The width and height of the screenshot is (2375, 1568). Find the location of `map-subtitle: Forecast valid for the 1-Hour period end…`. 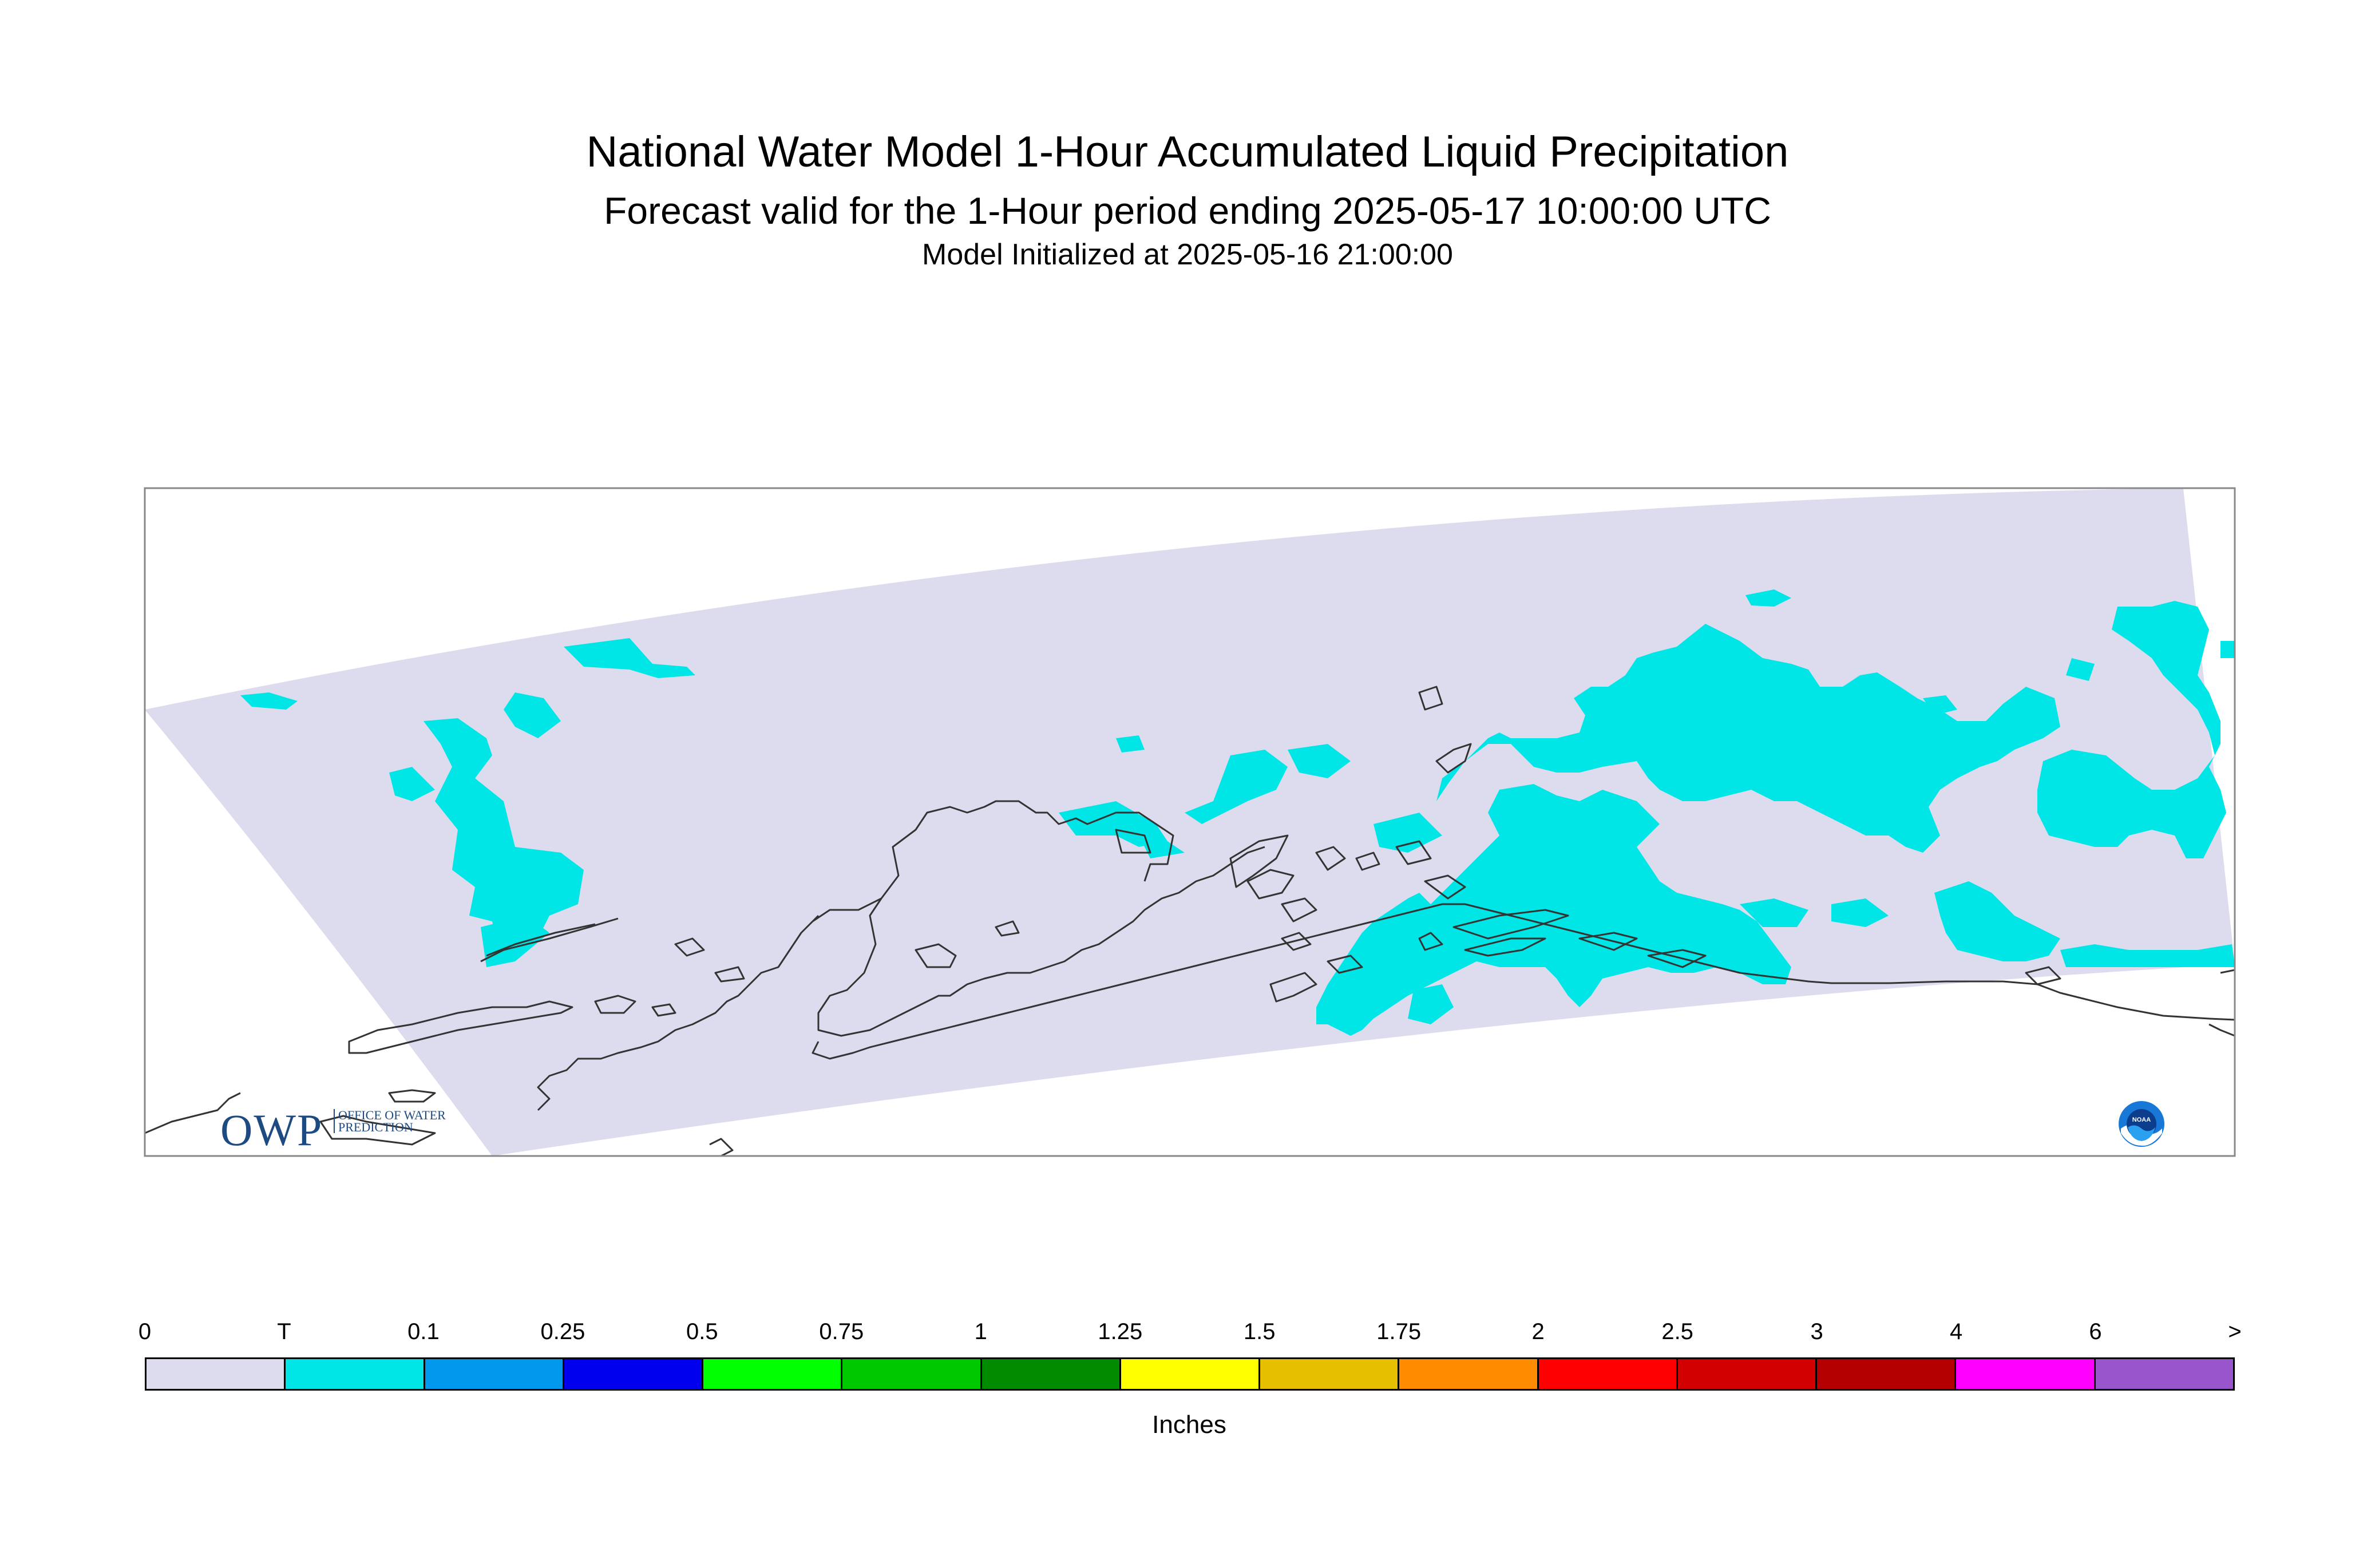

map-subtitle: Forecast valid for the 1-Hour period end… is located at coordinates (1187, 210).